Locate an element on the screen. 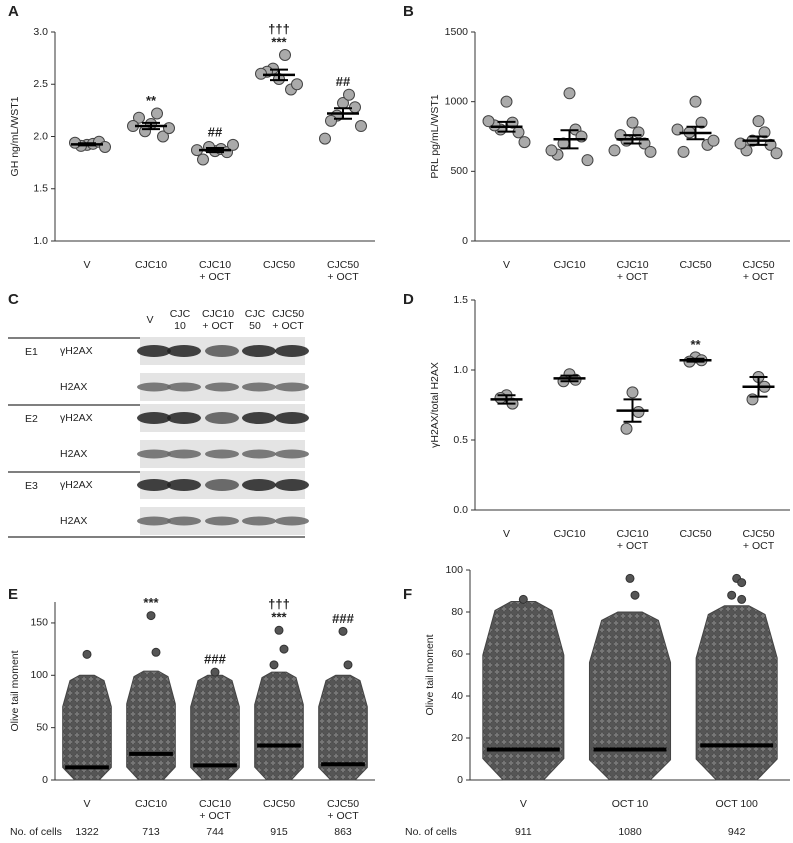  y-tick-label: 150 is located at coordinates (39, 623).